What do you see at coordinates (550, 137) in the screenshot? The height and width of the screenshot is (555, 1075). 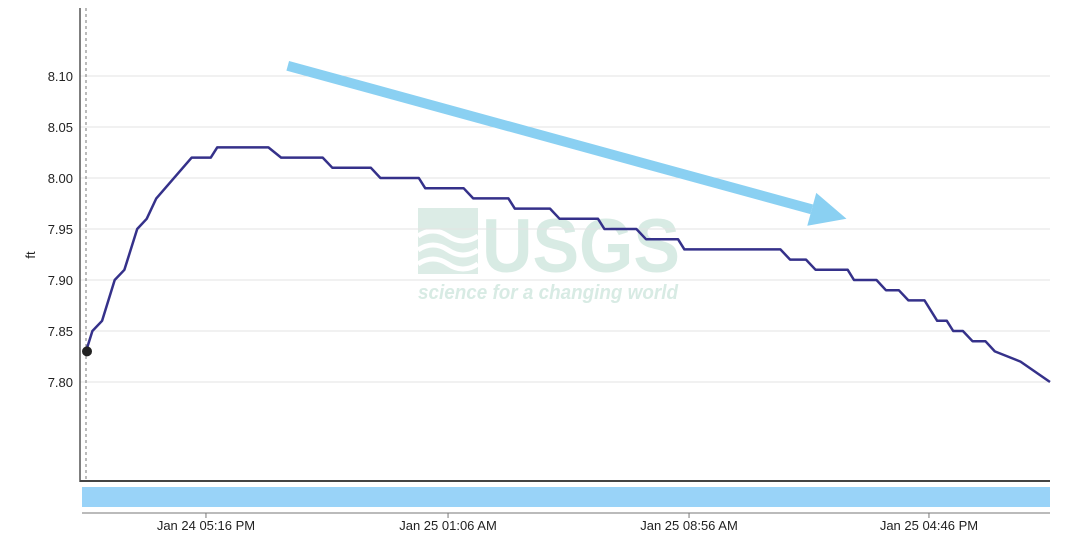 I see `arrow-shaft` at bounding box center [550, 137].